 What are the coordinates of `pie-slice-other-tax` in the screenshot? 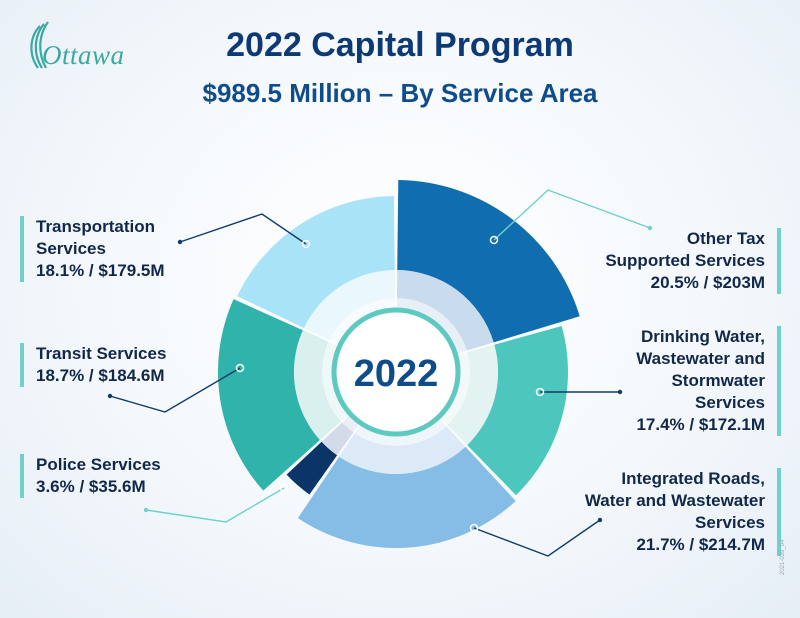 It's located at (488, 261).